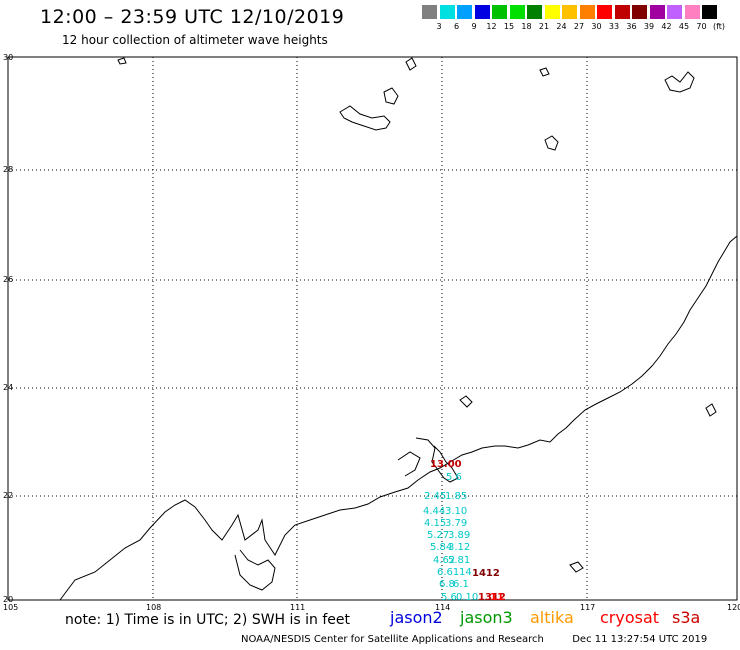  What do you see at coordinates (684, 26) in the screenshot?
I see `legend-label: 45` at bounding box center [684, 26].